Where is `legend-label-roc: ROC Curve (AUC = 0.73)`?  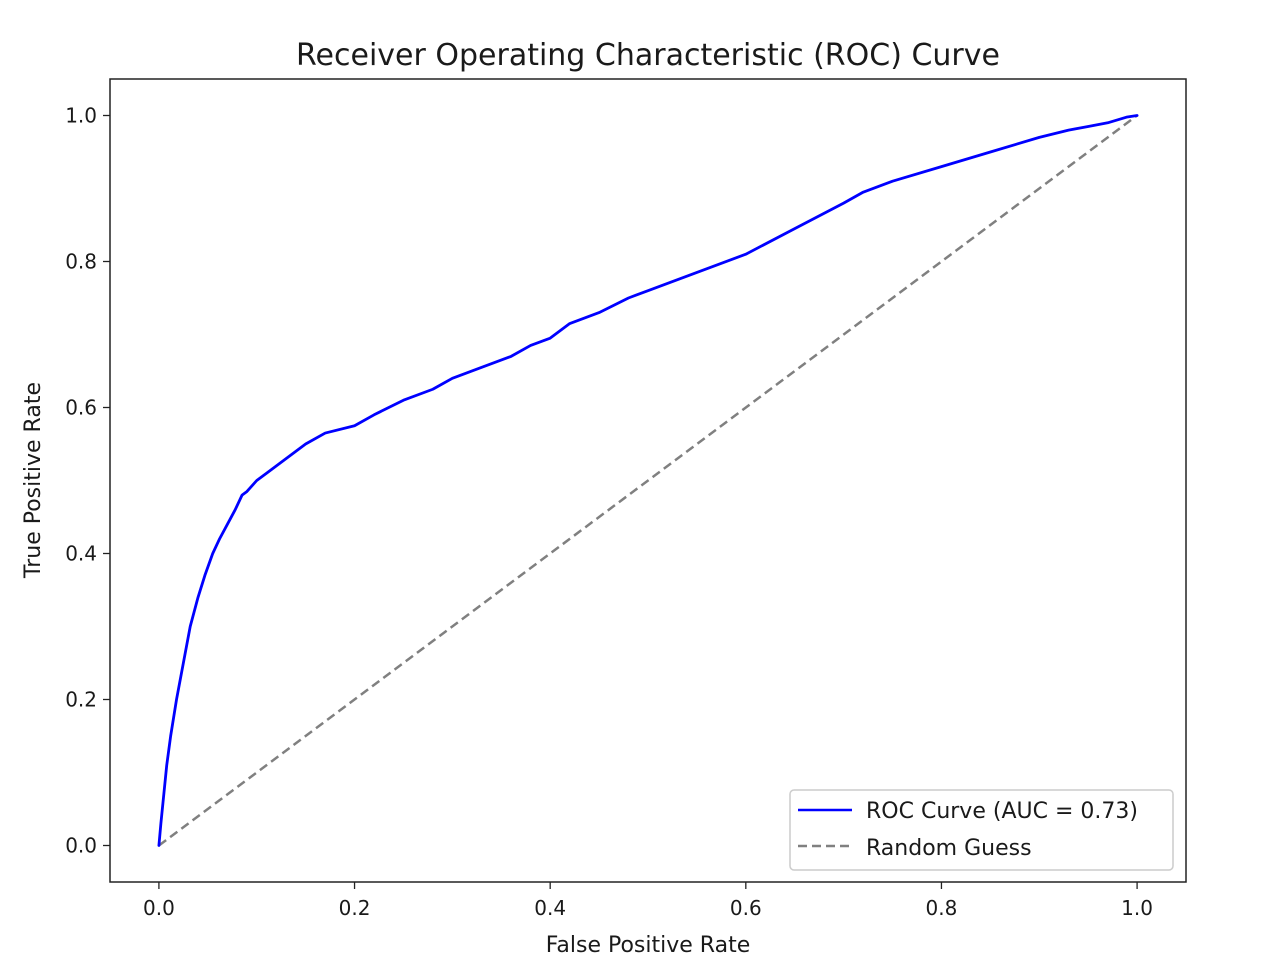 legend-label-roc: ROC Curve (AUC = 0.73) is located at coordinates (1002, 811).